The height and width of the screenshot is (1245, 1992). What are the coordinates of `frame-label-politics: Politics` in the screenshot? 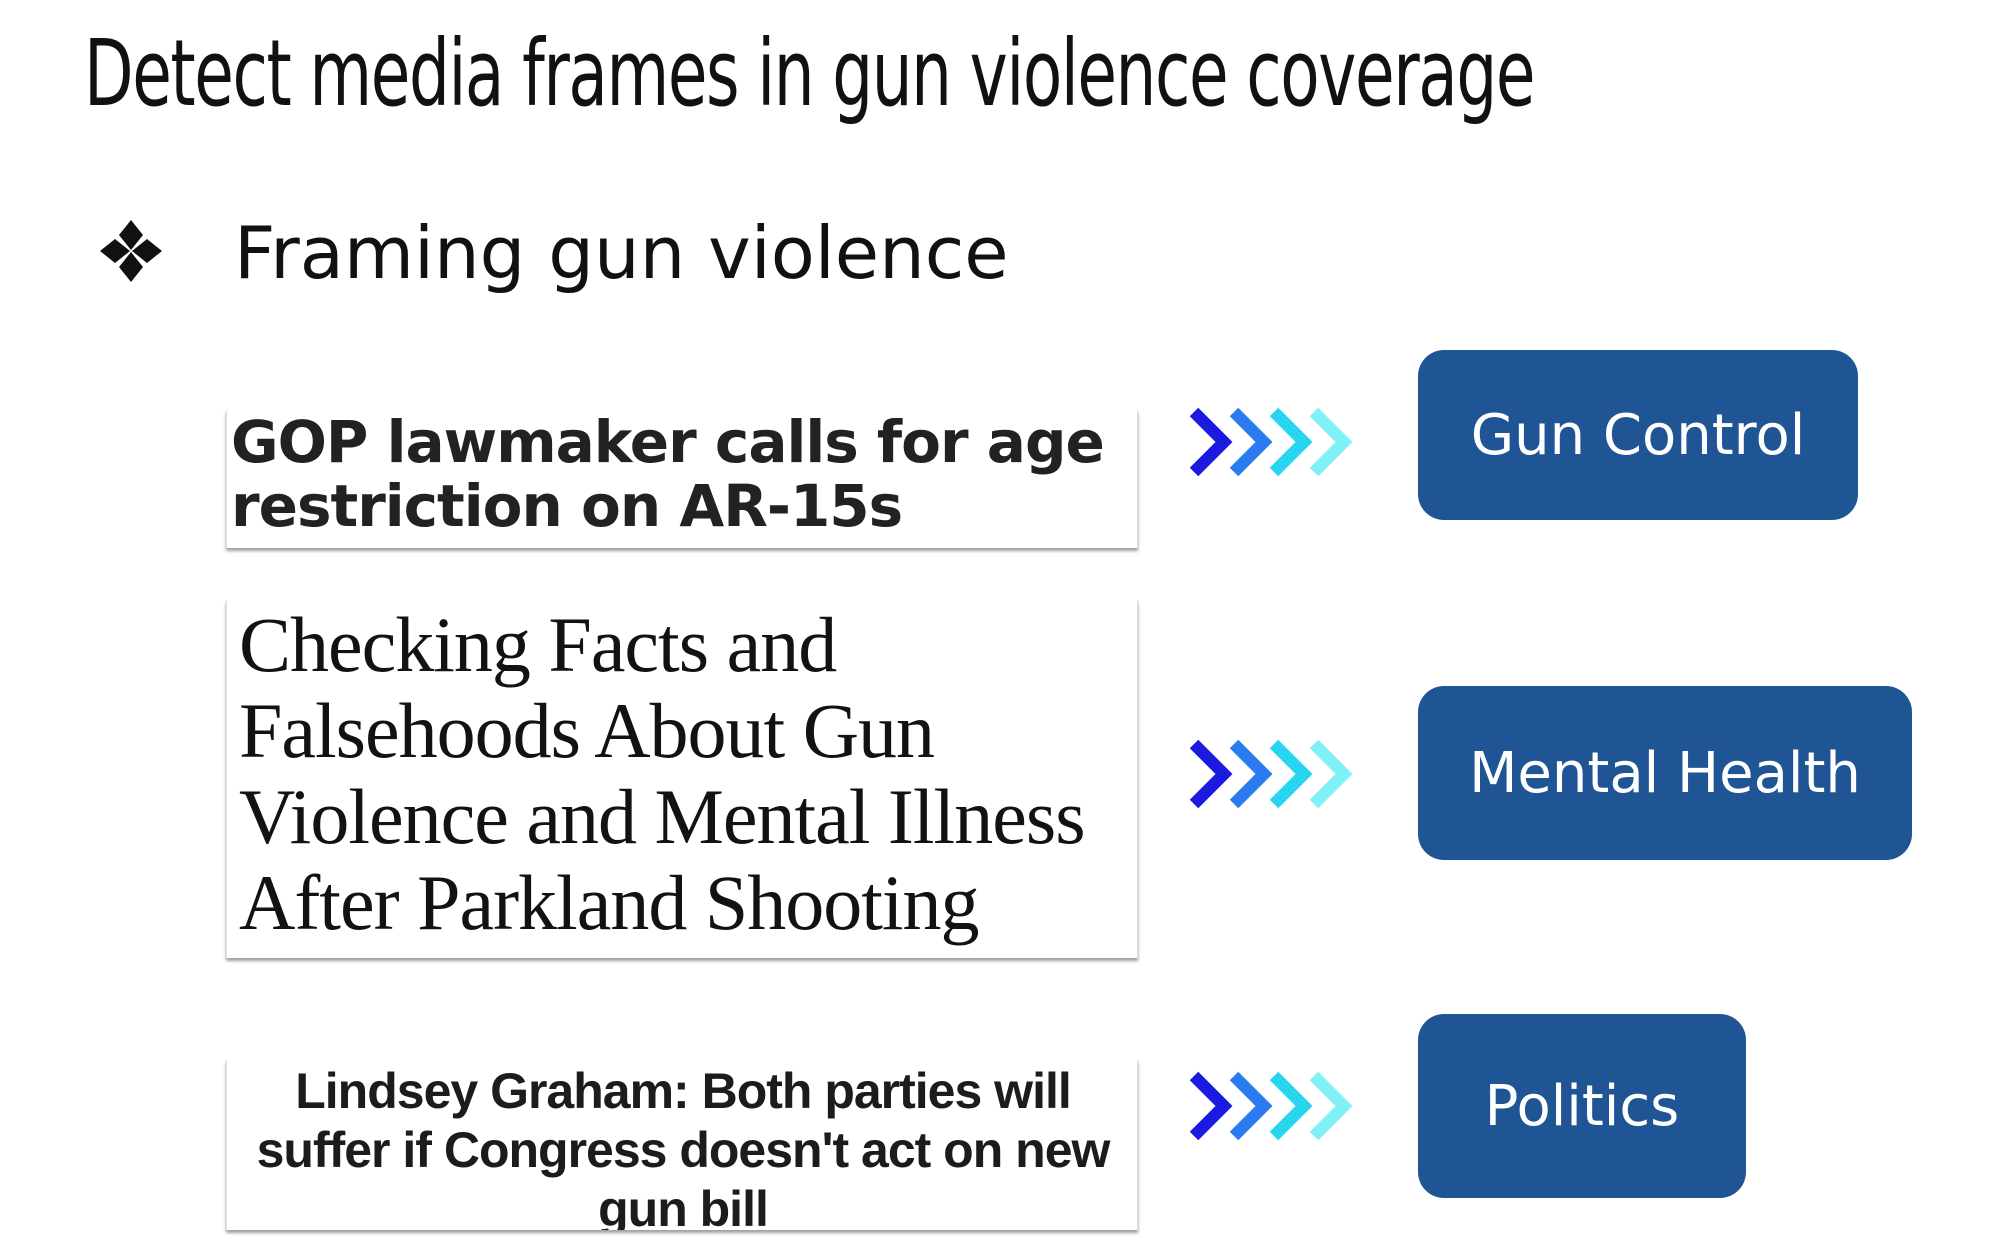 It's located at (1582, 1106).